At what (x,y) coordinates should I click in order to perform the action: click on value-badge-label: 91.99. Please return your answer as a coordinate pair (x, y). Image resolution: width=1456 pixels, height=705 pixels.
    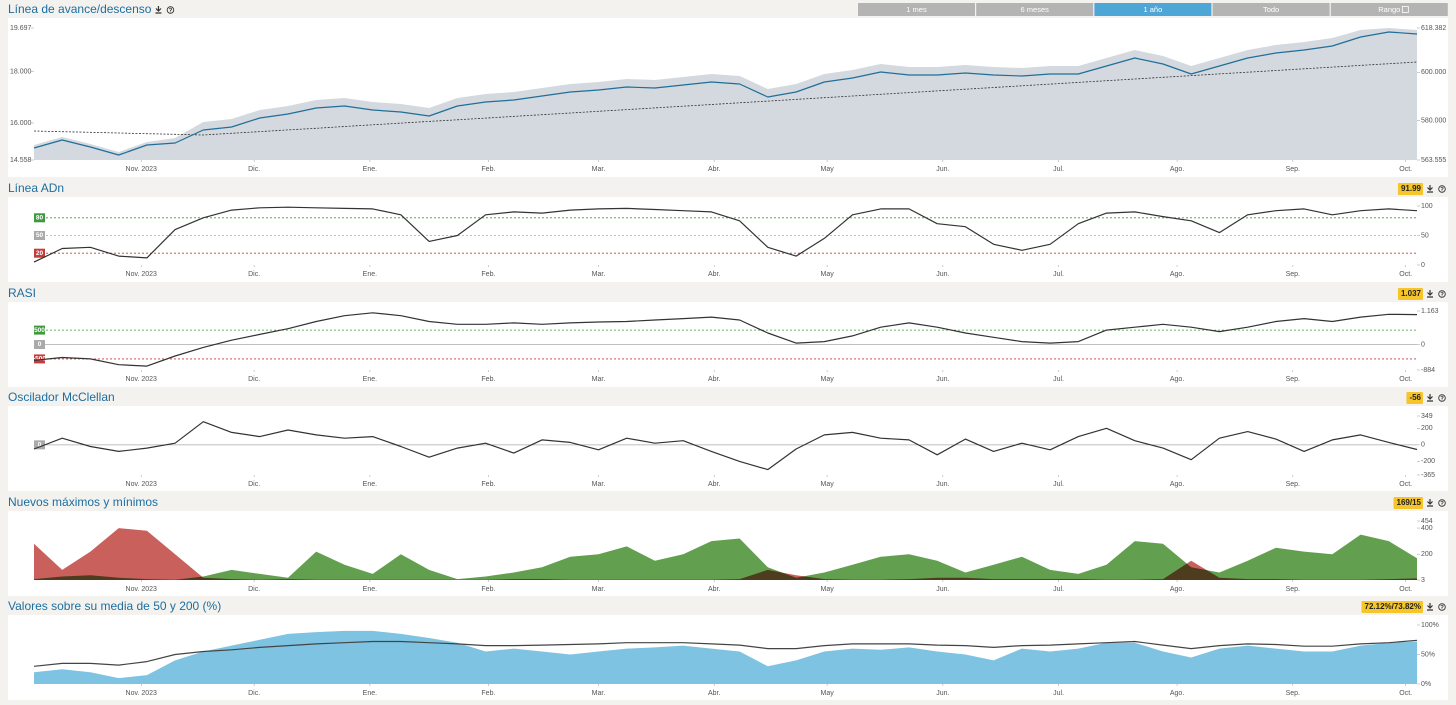
    Looking at the image, I should click on (1411, 188).